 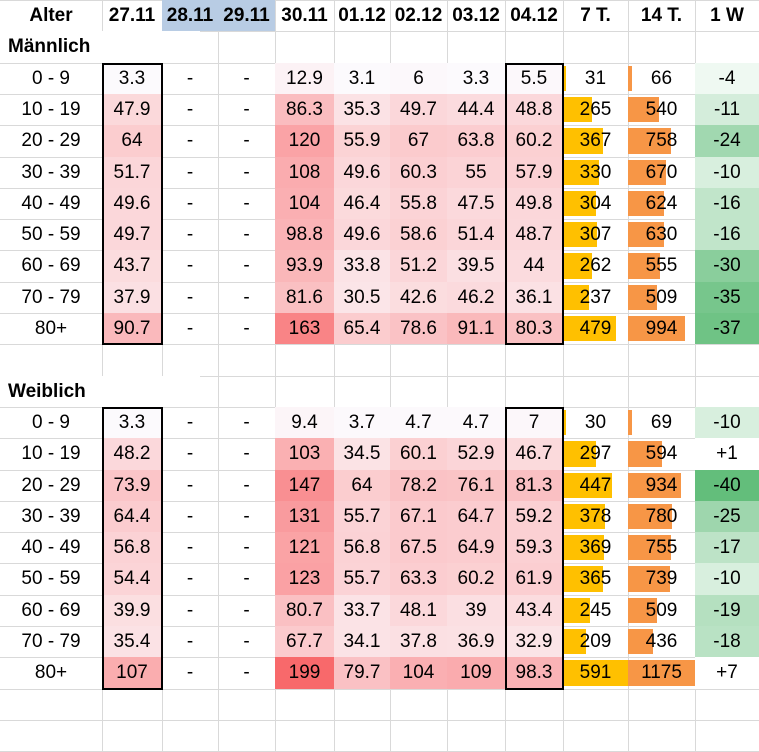 What do you see at coordinates (595, 172) in the screenshot?
I see `seven-day-total: 330` at bounding box center [595, 172].